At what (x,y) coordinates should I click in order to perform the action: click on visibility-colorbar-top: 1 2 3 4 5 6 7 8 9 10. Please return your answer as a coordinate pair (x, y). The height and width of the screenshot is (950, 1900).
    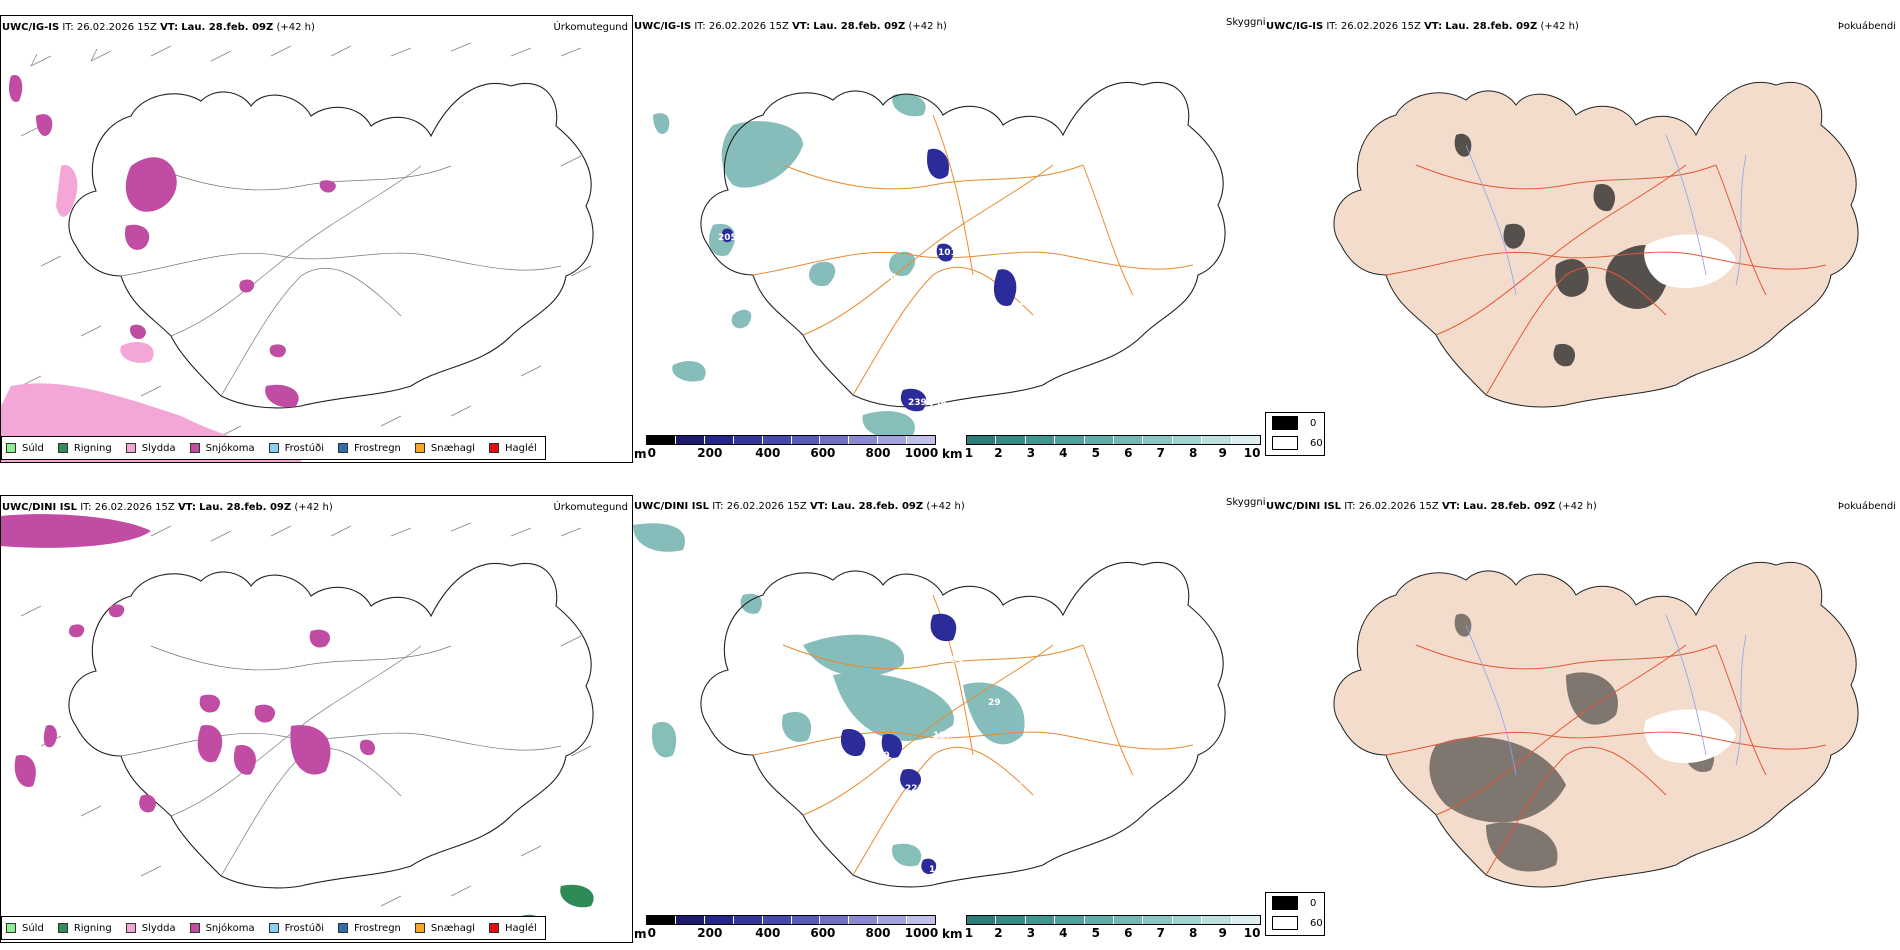
    Looking at the image, I should click on (1113, 447).